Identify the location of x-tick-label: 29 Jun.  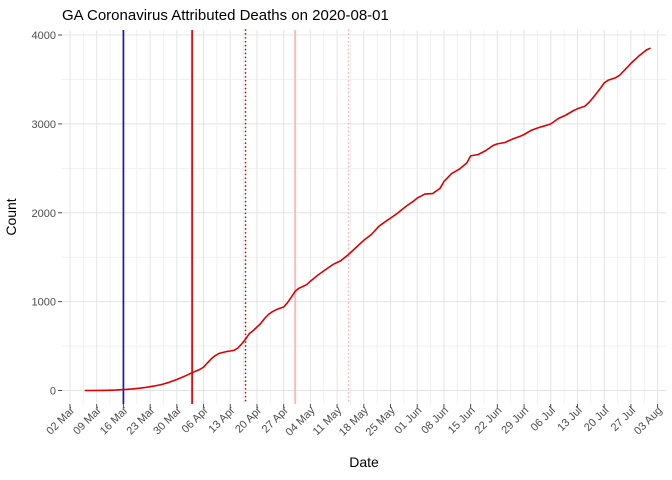
(515, 421).